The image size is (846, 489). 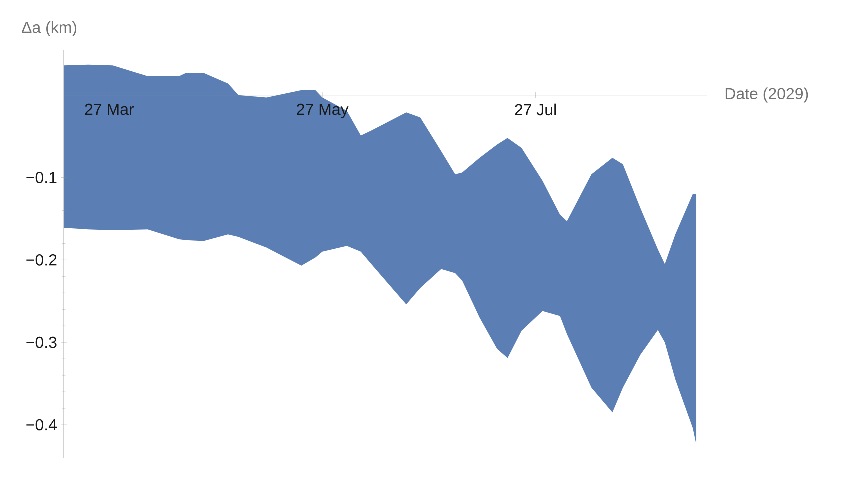 I want to click on x-axis-title: Date (2029), so click(x=767, y=95).